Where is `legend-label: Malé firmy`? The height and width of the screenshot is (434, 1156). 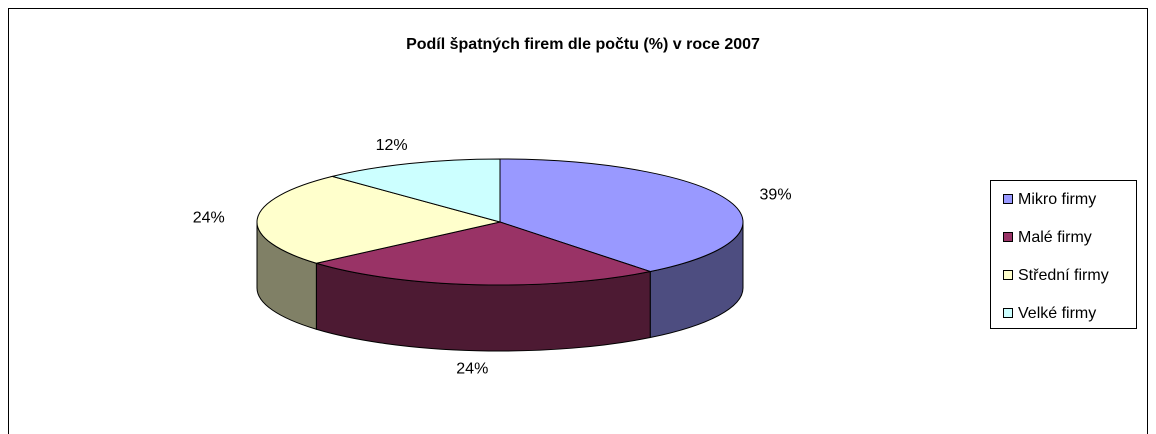
legend-label: Malé firmy is located at coordinates (1055, 237).